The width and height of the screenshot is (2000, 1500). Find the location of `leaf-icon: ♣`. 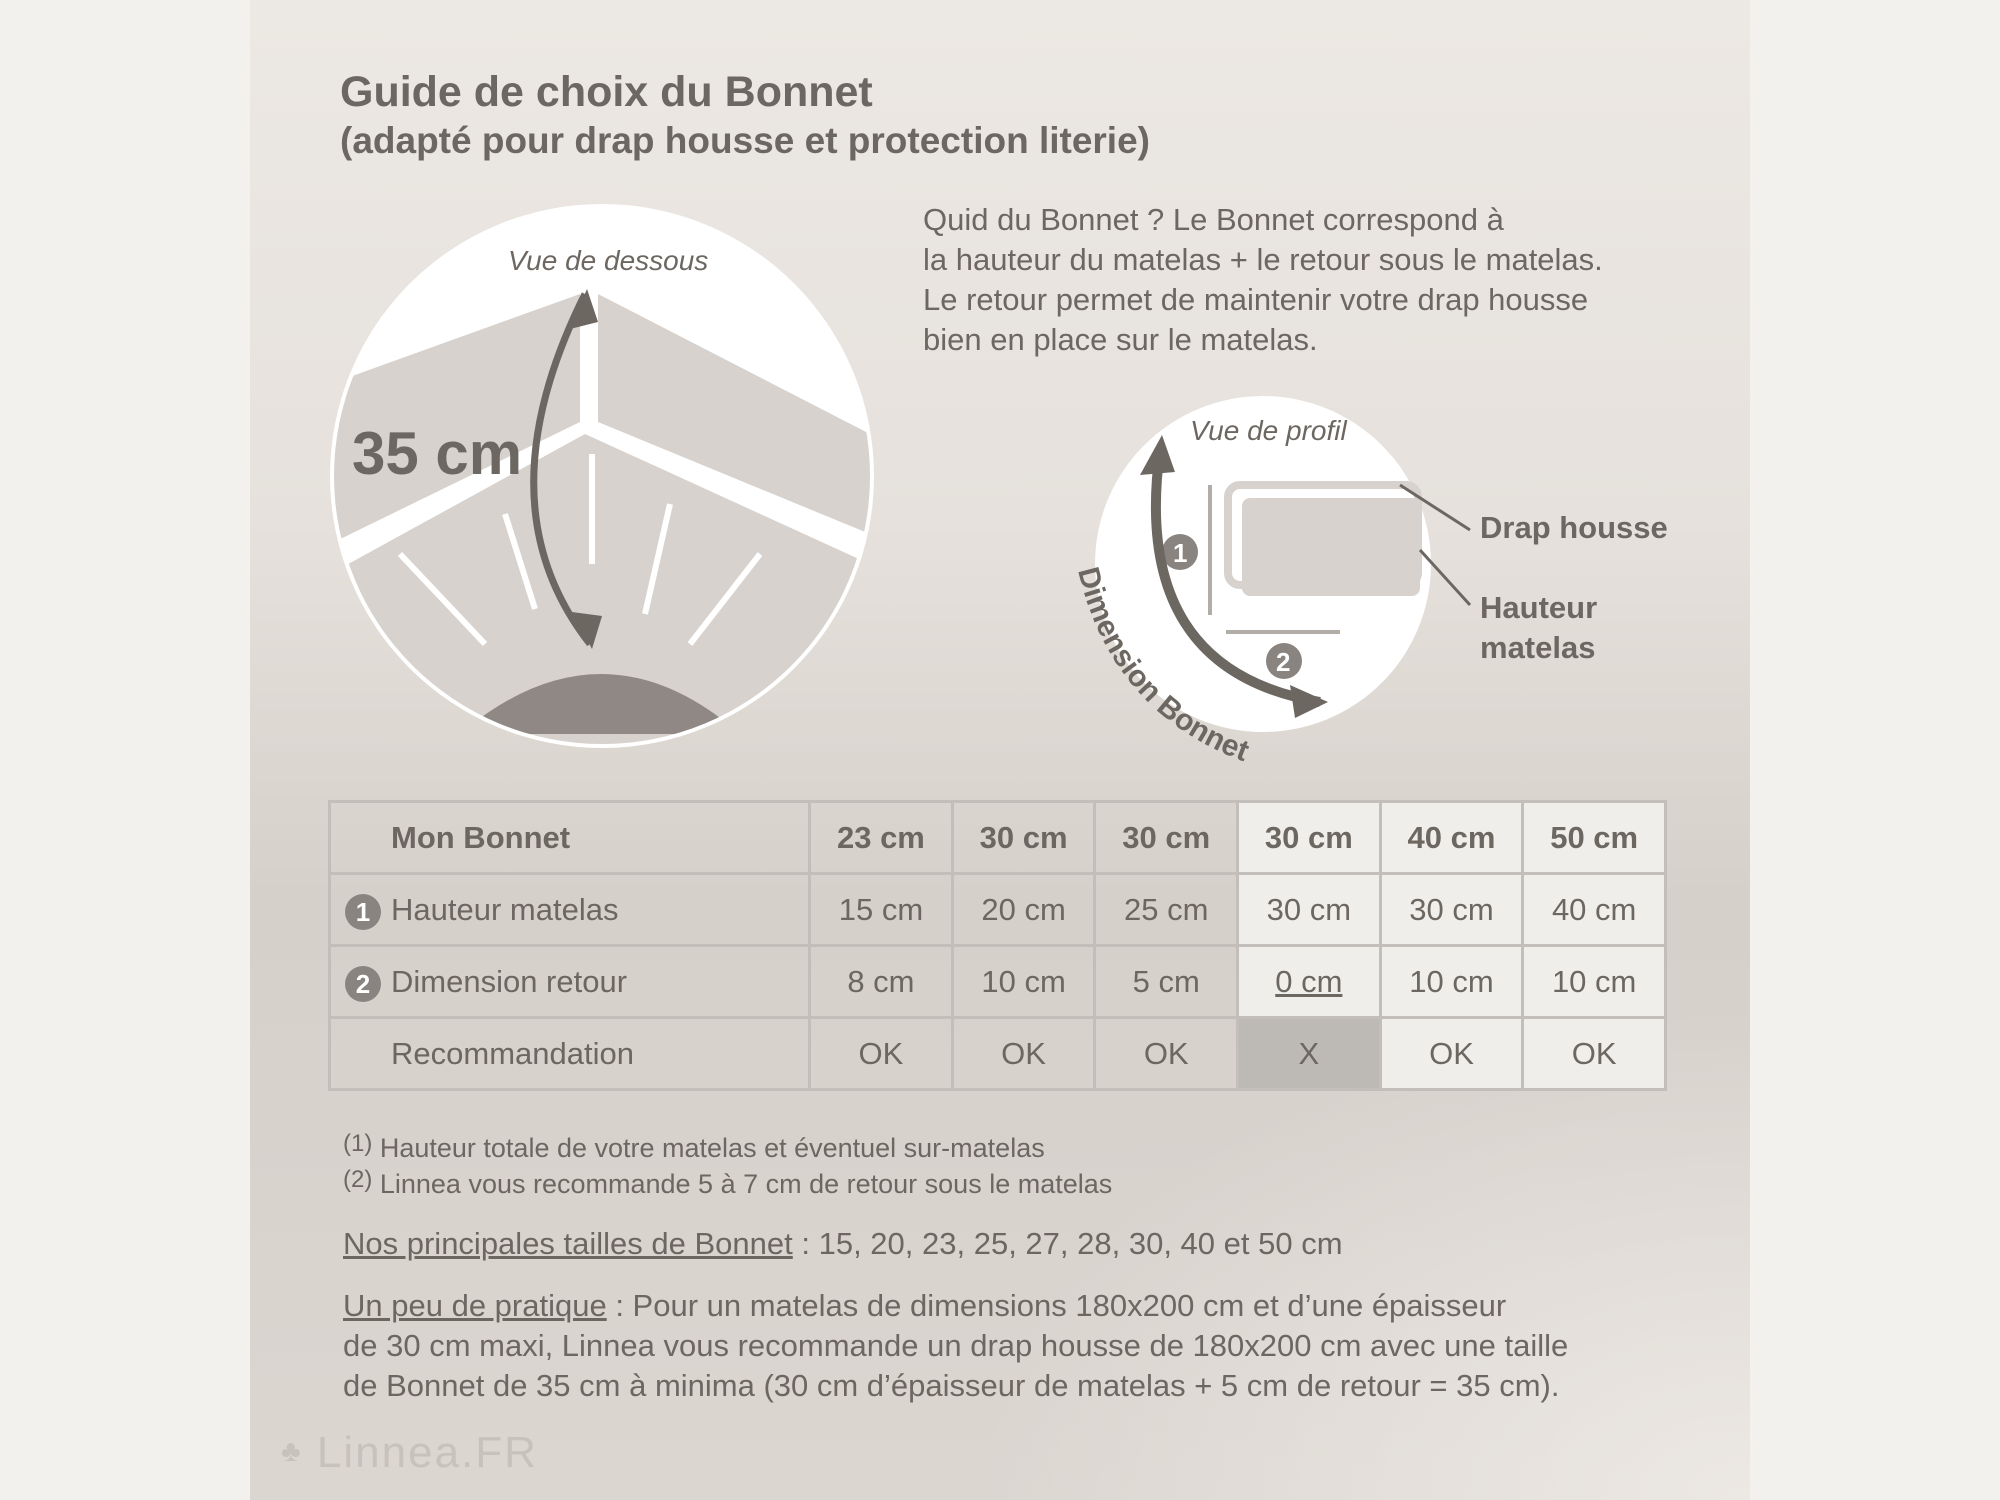

leaf-icon: ♣ is located at coordinates (292, 1451).